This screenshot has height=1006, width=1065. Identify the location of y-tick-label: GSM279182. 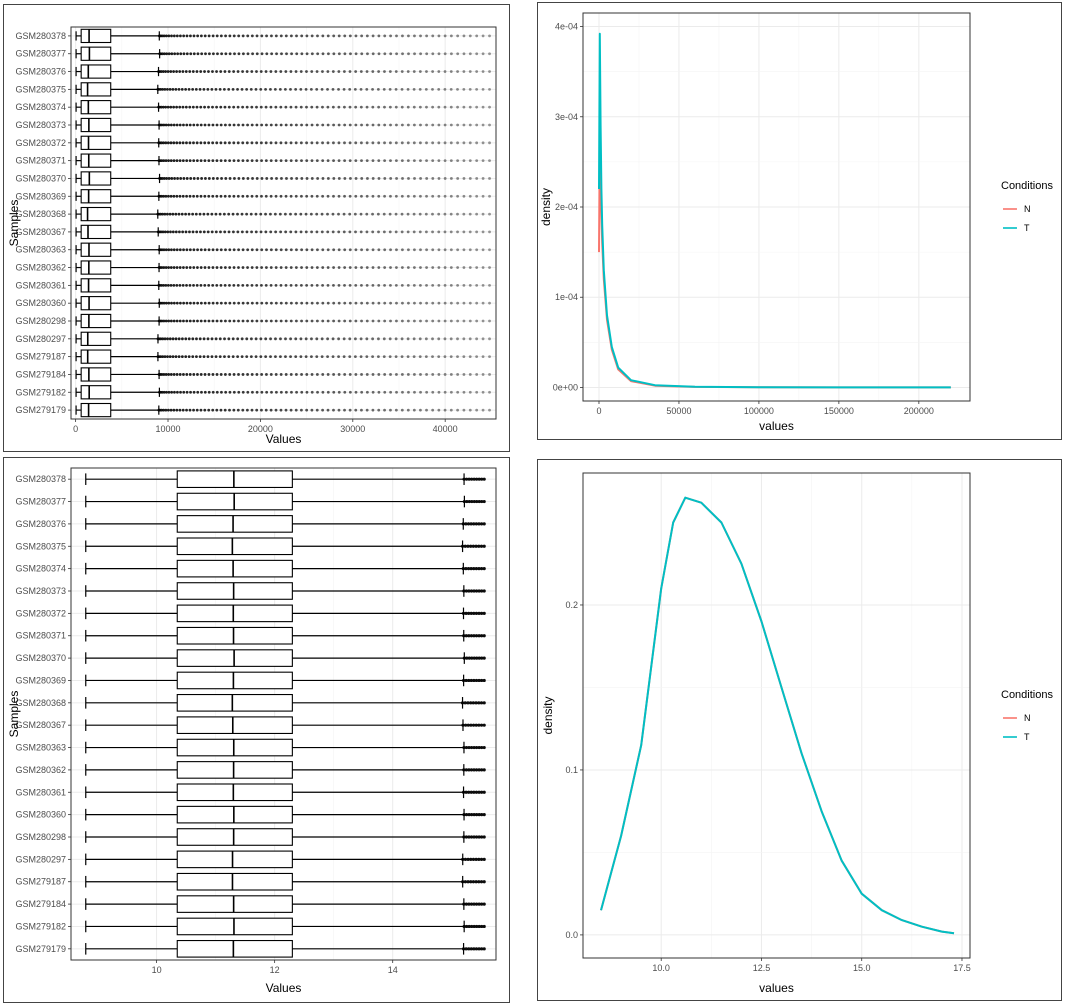
(40, 926).